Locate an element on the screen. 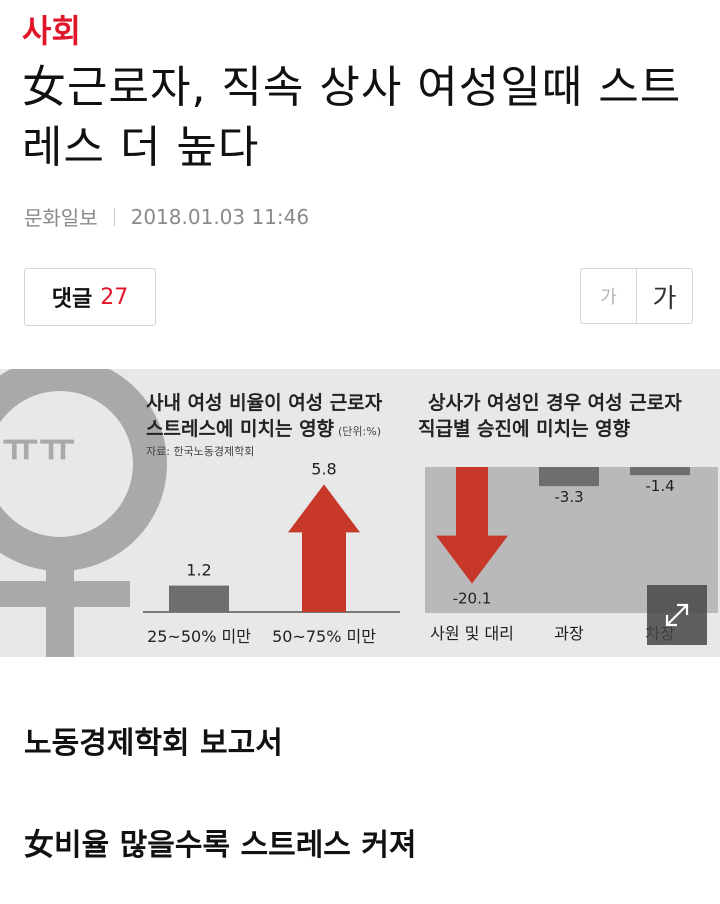 The width and height of the screenshot is (720, 904). left-bar-category-0: 25~50% 미만 is located at coordinates (199, 636).